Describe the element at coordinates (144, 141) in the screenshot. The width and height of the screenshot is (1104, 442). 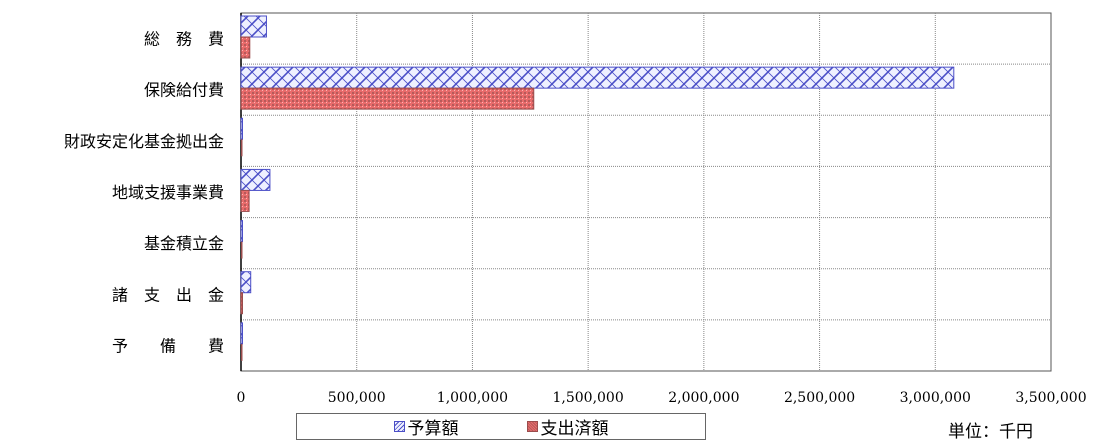
I see `category-label: 財政安定化基金拠出金` at that location.